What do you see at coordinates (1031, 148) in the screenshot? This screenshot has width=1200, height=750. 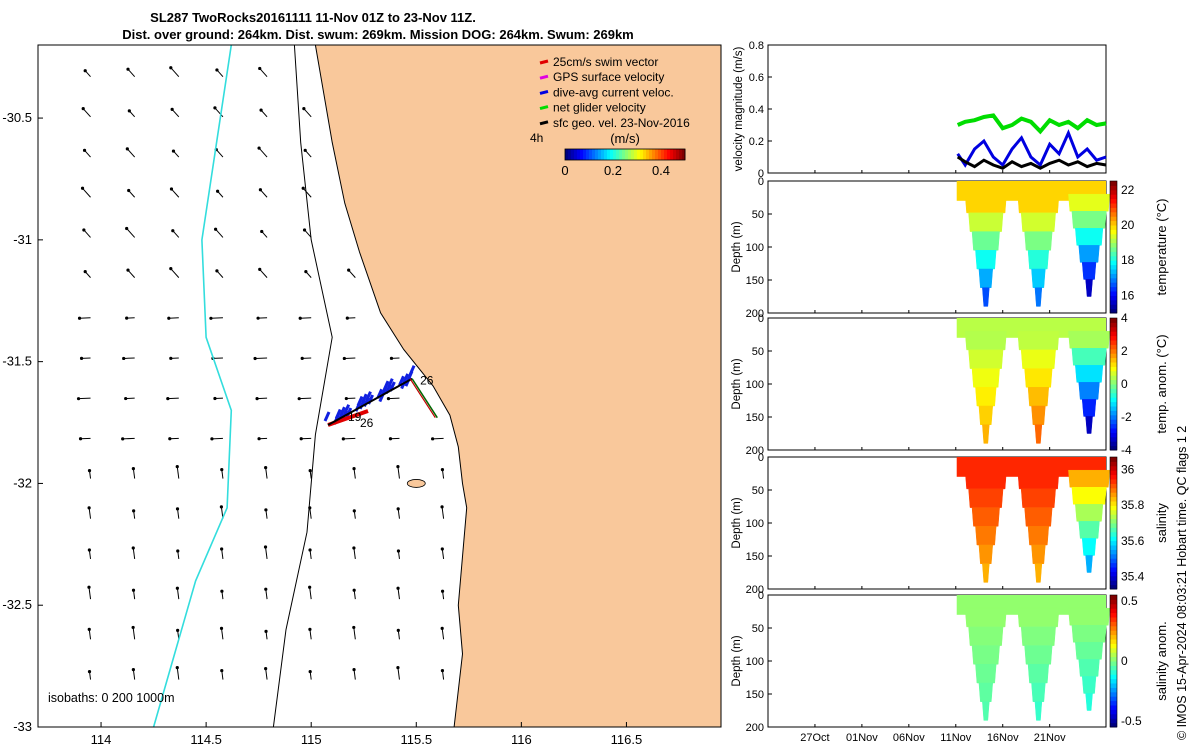 I see `velocity-series-dive-avg-current-veloc-` at bounding box center [1031, 148].